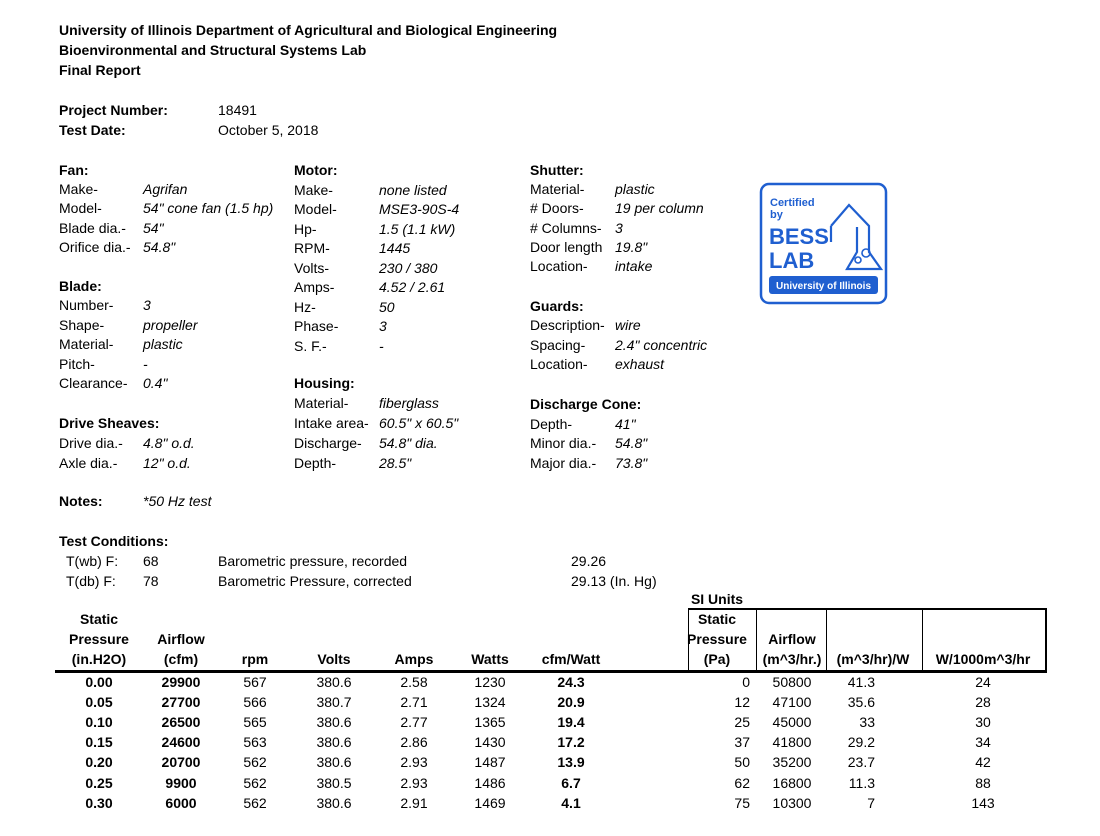 The width and height of the screenshot is (1100, 836). I want to click on blade-field-label: Pitch-, so click(77, 363).